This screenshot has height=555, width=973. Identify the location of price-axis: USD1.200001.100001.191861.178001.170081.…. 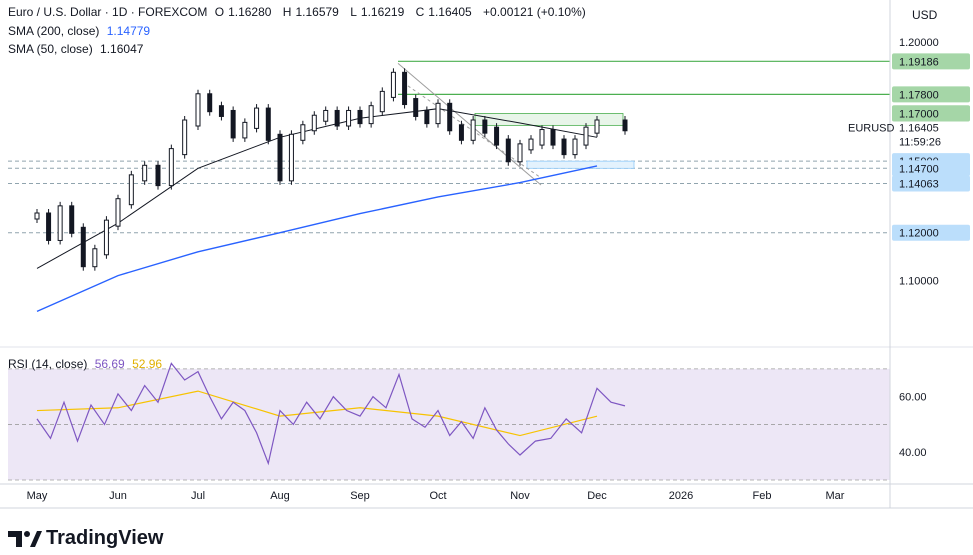
(909, 254).